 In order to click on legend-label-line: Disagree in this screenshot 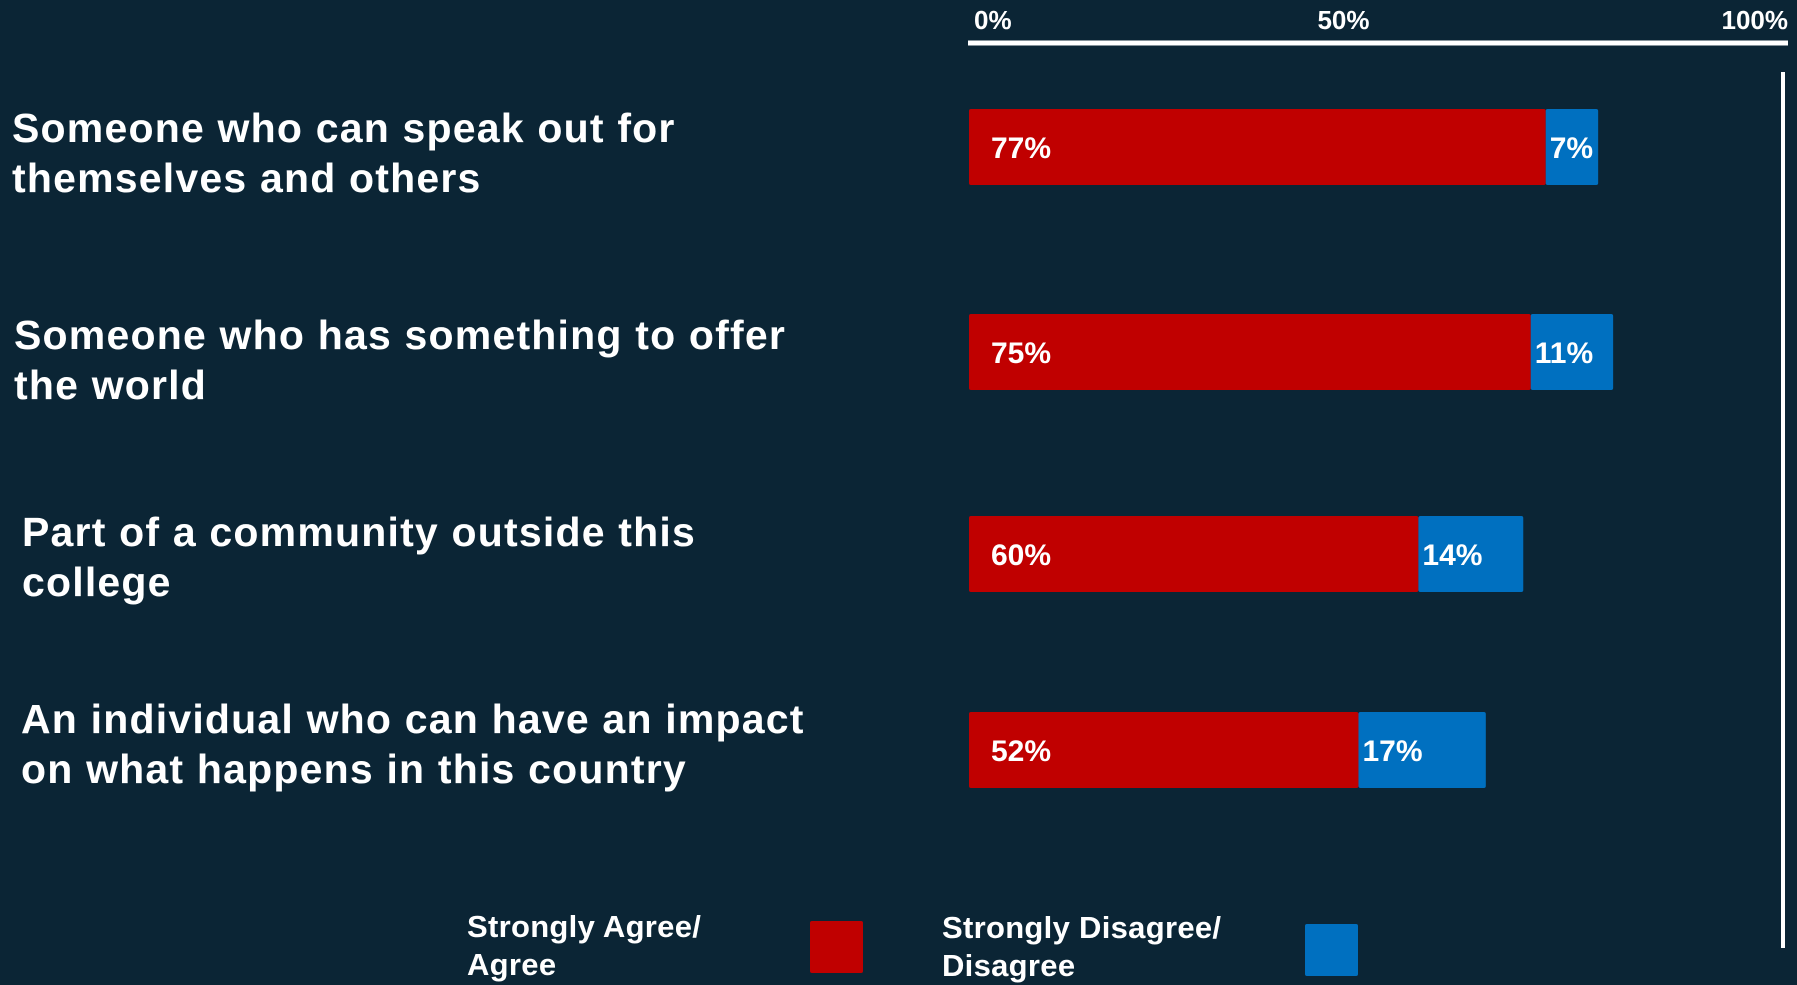, I will do `click(1009, 965)`.